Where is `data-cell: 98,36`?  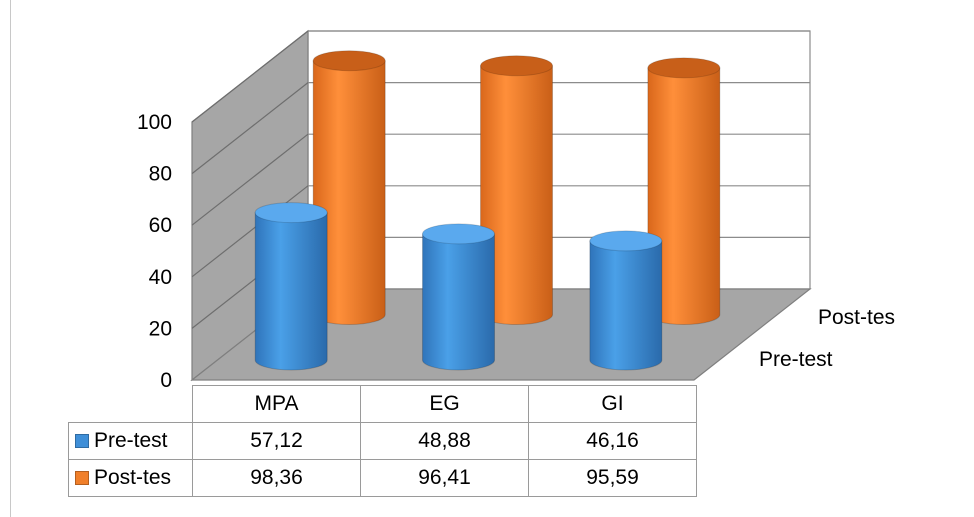 data-cell: 98,36 is located at coordinates (276, 478).